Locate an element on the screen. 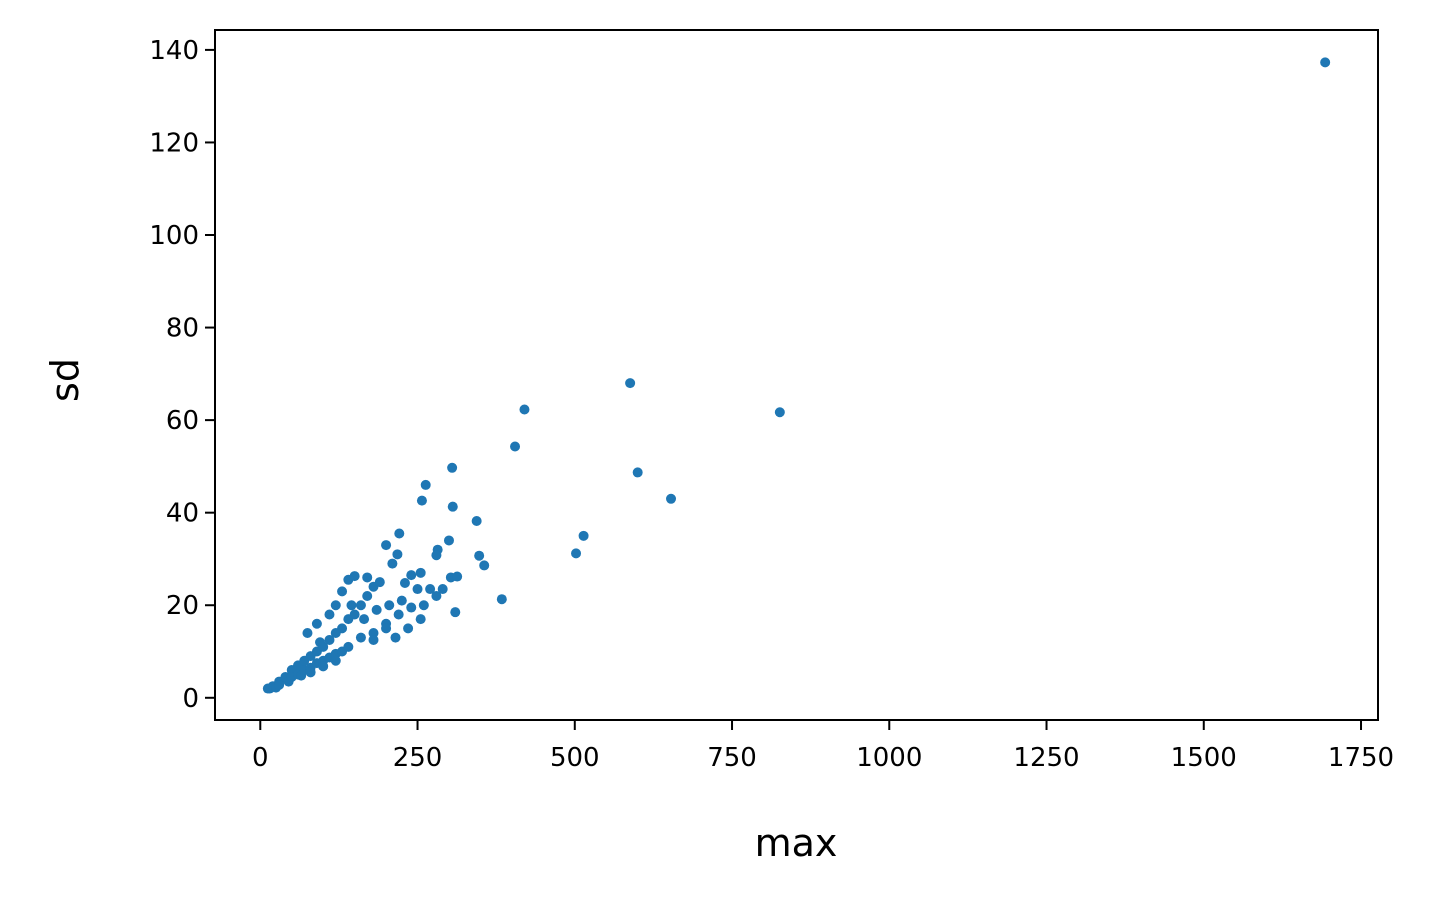 Image resolution: width=1444 pixels, height=900 pixels. y-tick-label: 140 is located at coordinates (174, 51).